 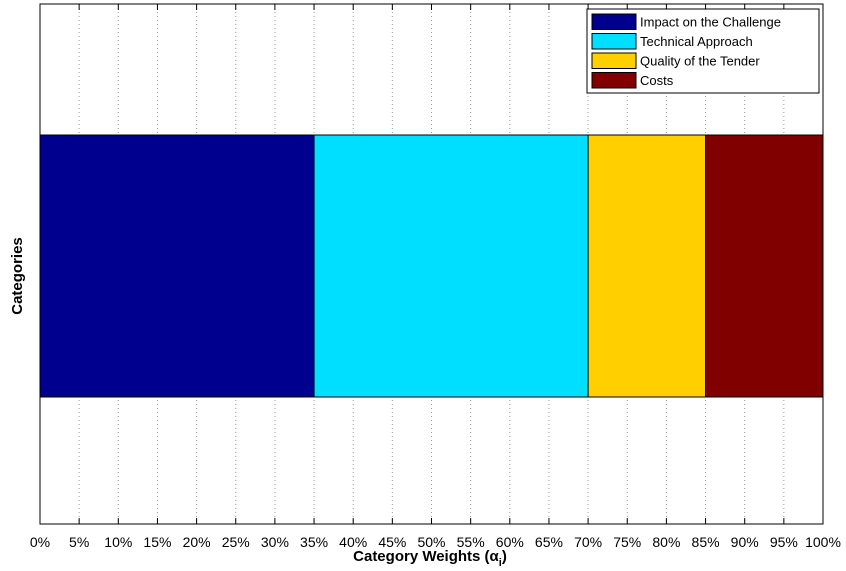 What do you see at coordinates (197, 542) in the screenshot?
I see `x-tick-label: 20%` at bounding box center [197, 542].